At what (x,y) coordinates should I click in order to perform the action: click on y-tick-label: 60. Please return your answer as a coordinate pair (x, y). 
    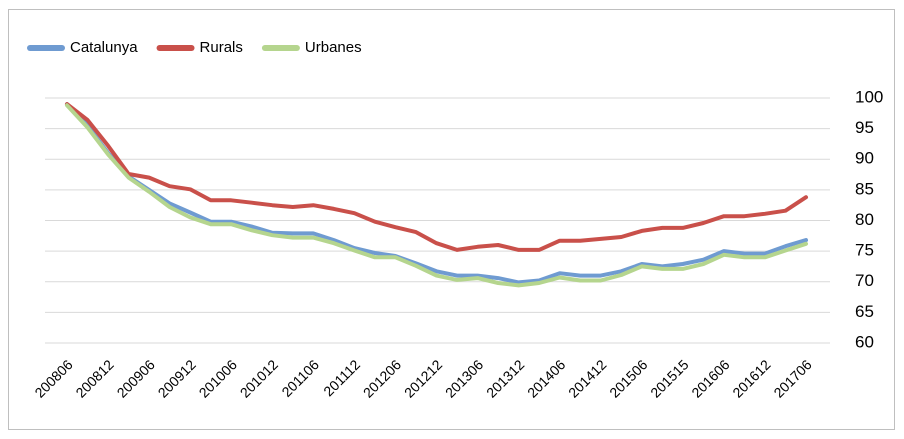
    Looking at the image, I should click on (864, 341).